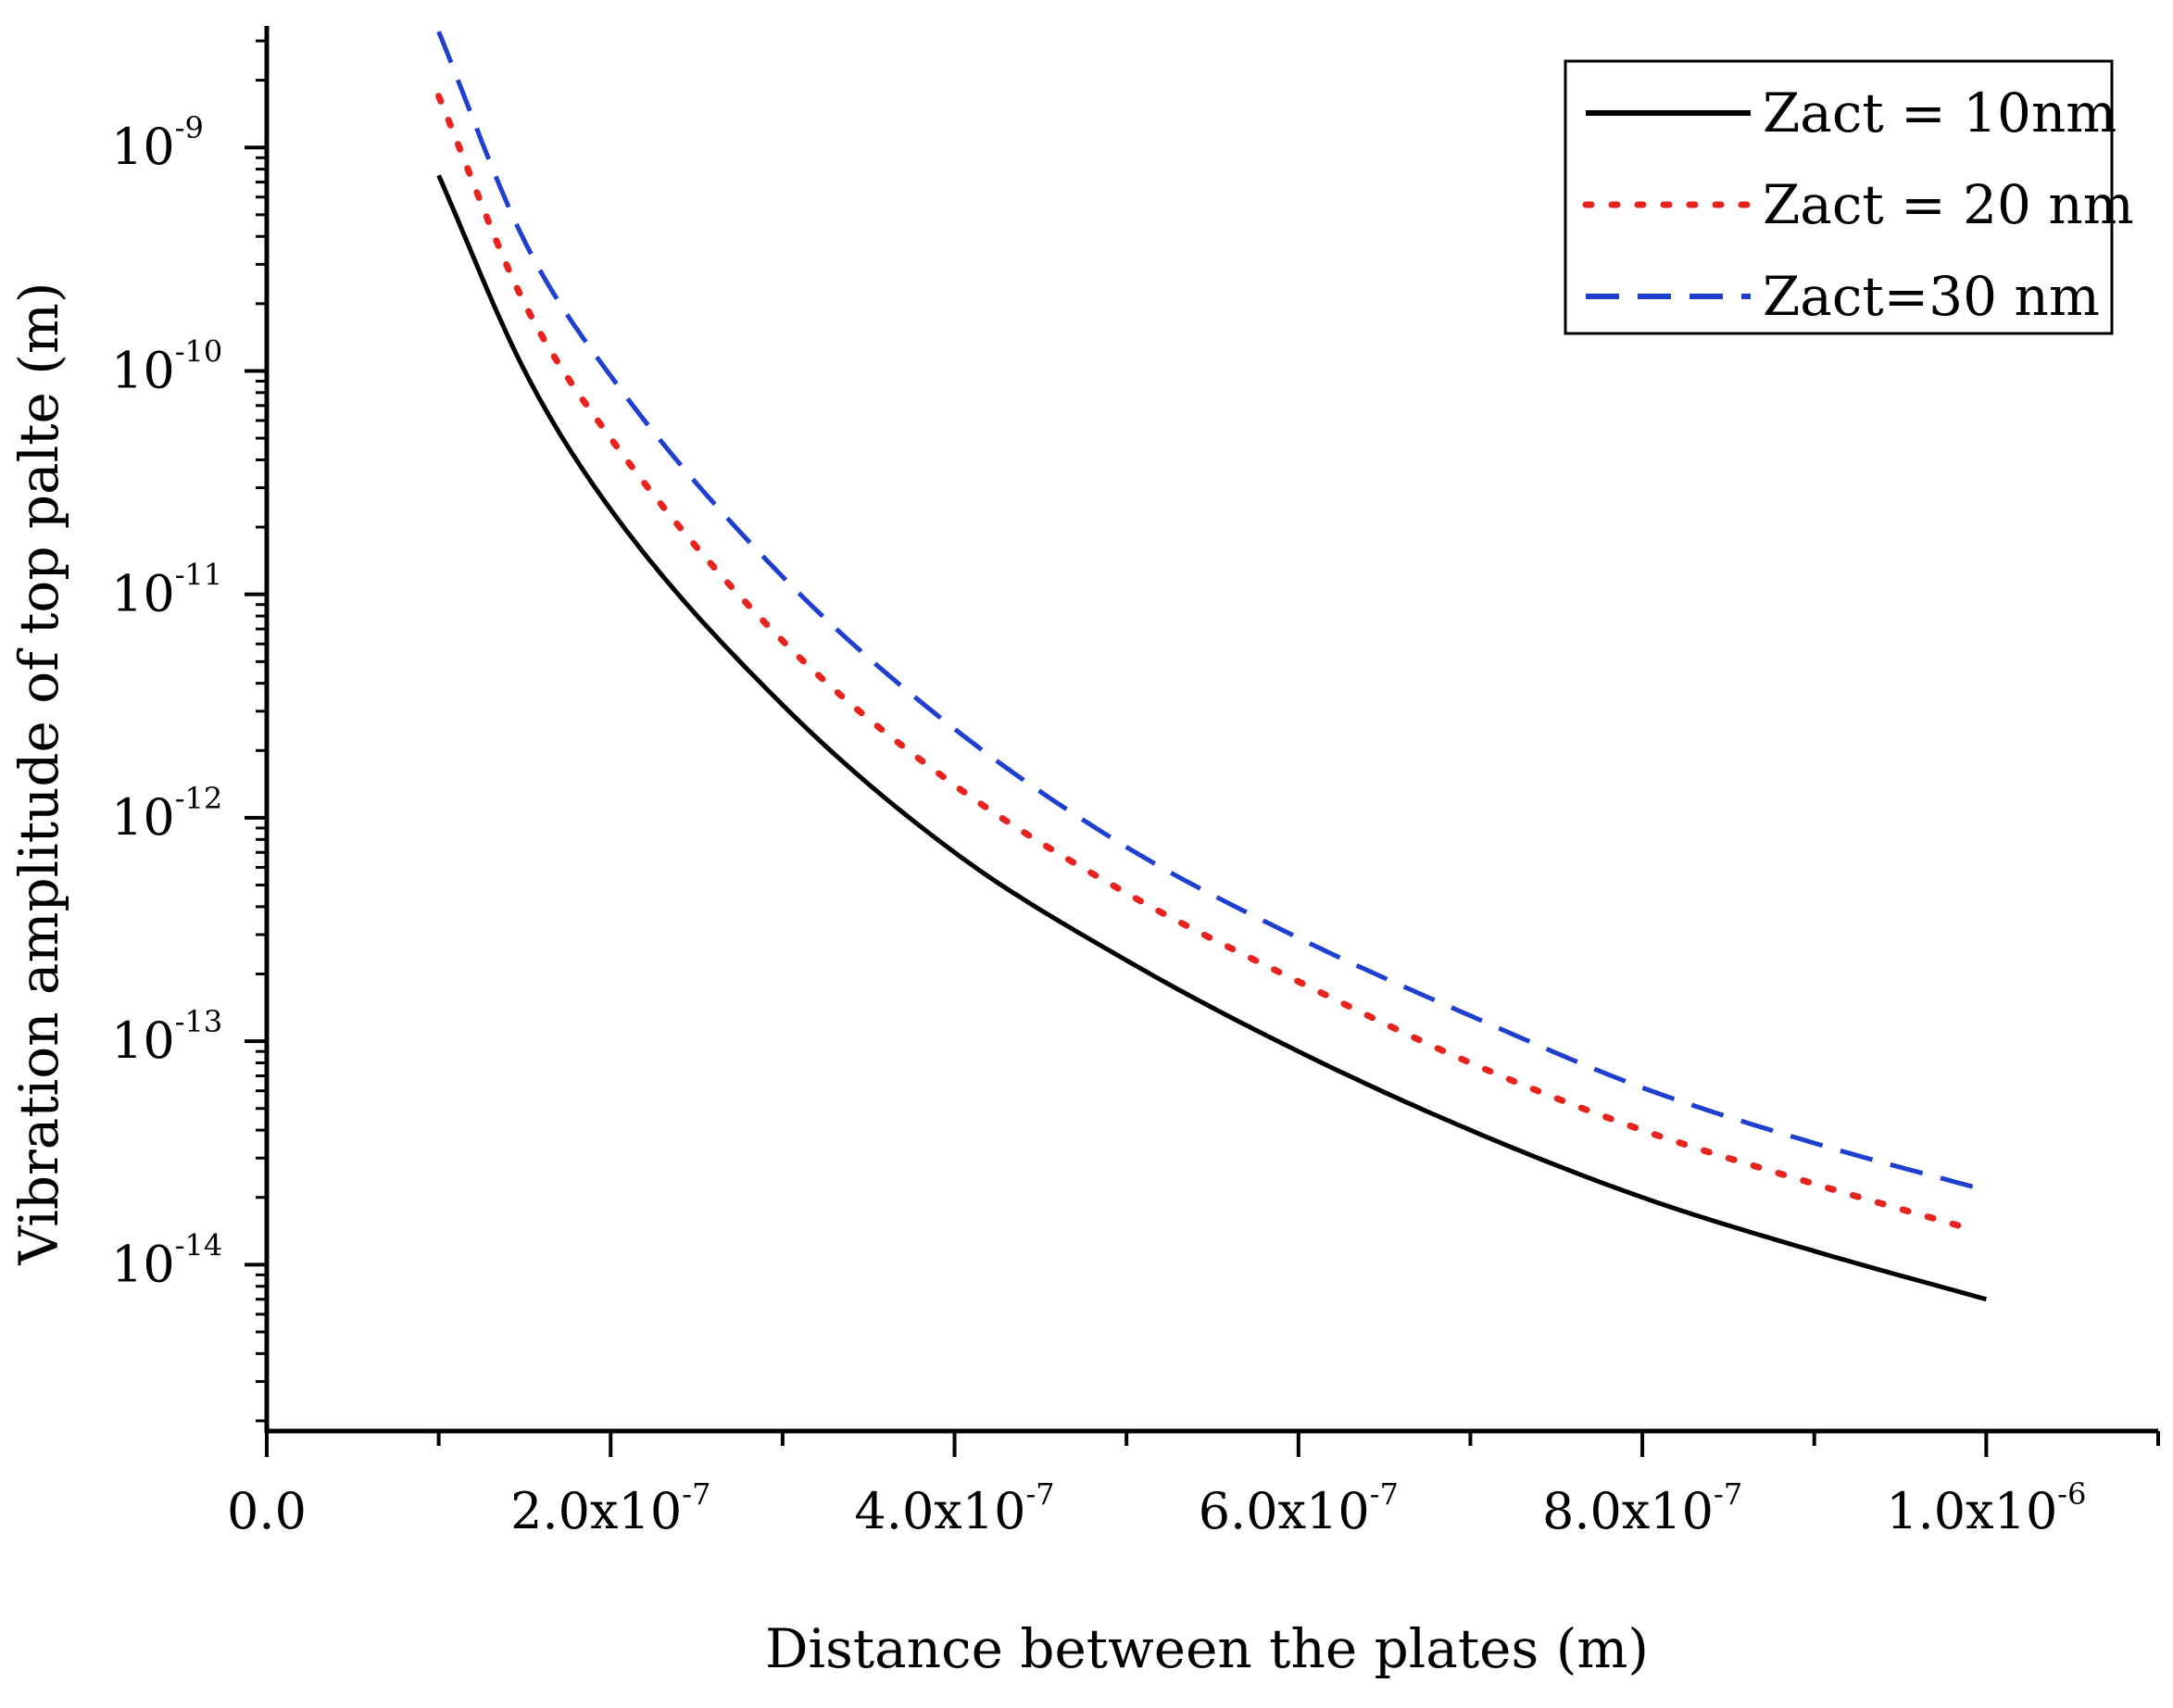 This screenshot has width=2173, height=1708. I want to click on x-tick-label: 4.0x10⁻⁷, so click(954, 1508).